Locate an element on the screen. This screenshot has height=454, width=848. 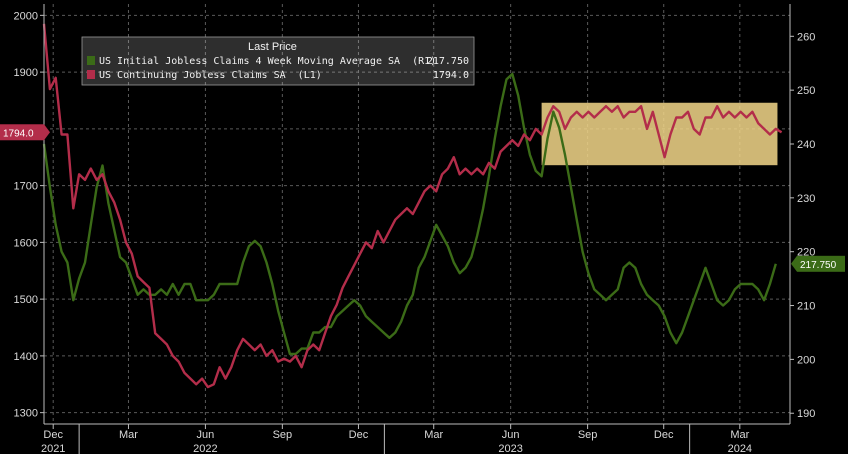
right-tick-label: 190 is located at coordinates (806, 414).